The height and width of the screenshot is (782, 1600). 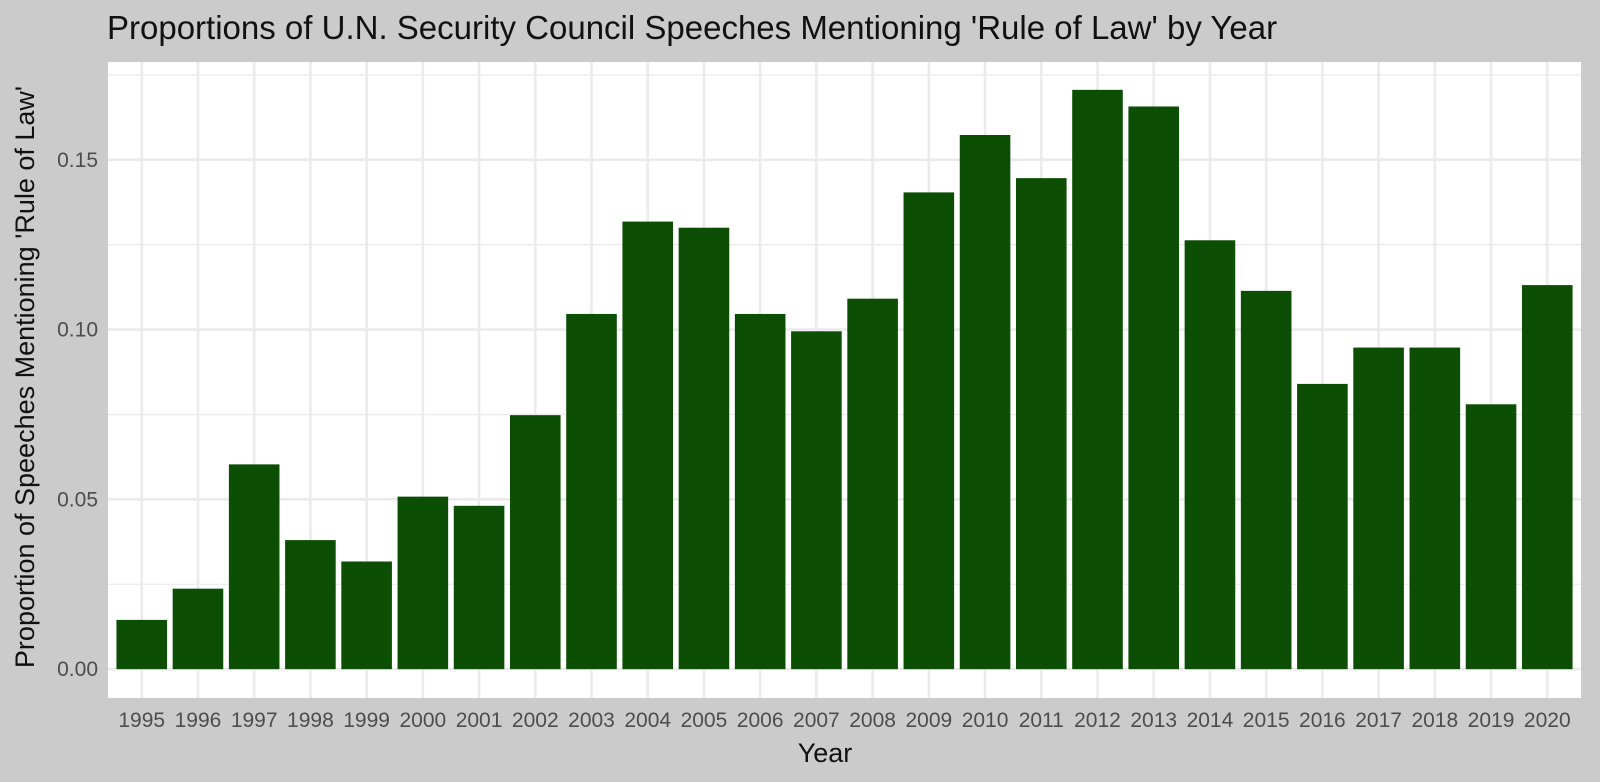 What do you see at coordinates (1041, 424) in the screenshot?
I see `bar-2011` at bounding box center [1041, 424].